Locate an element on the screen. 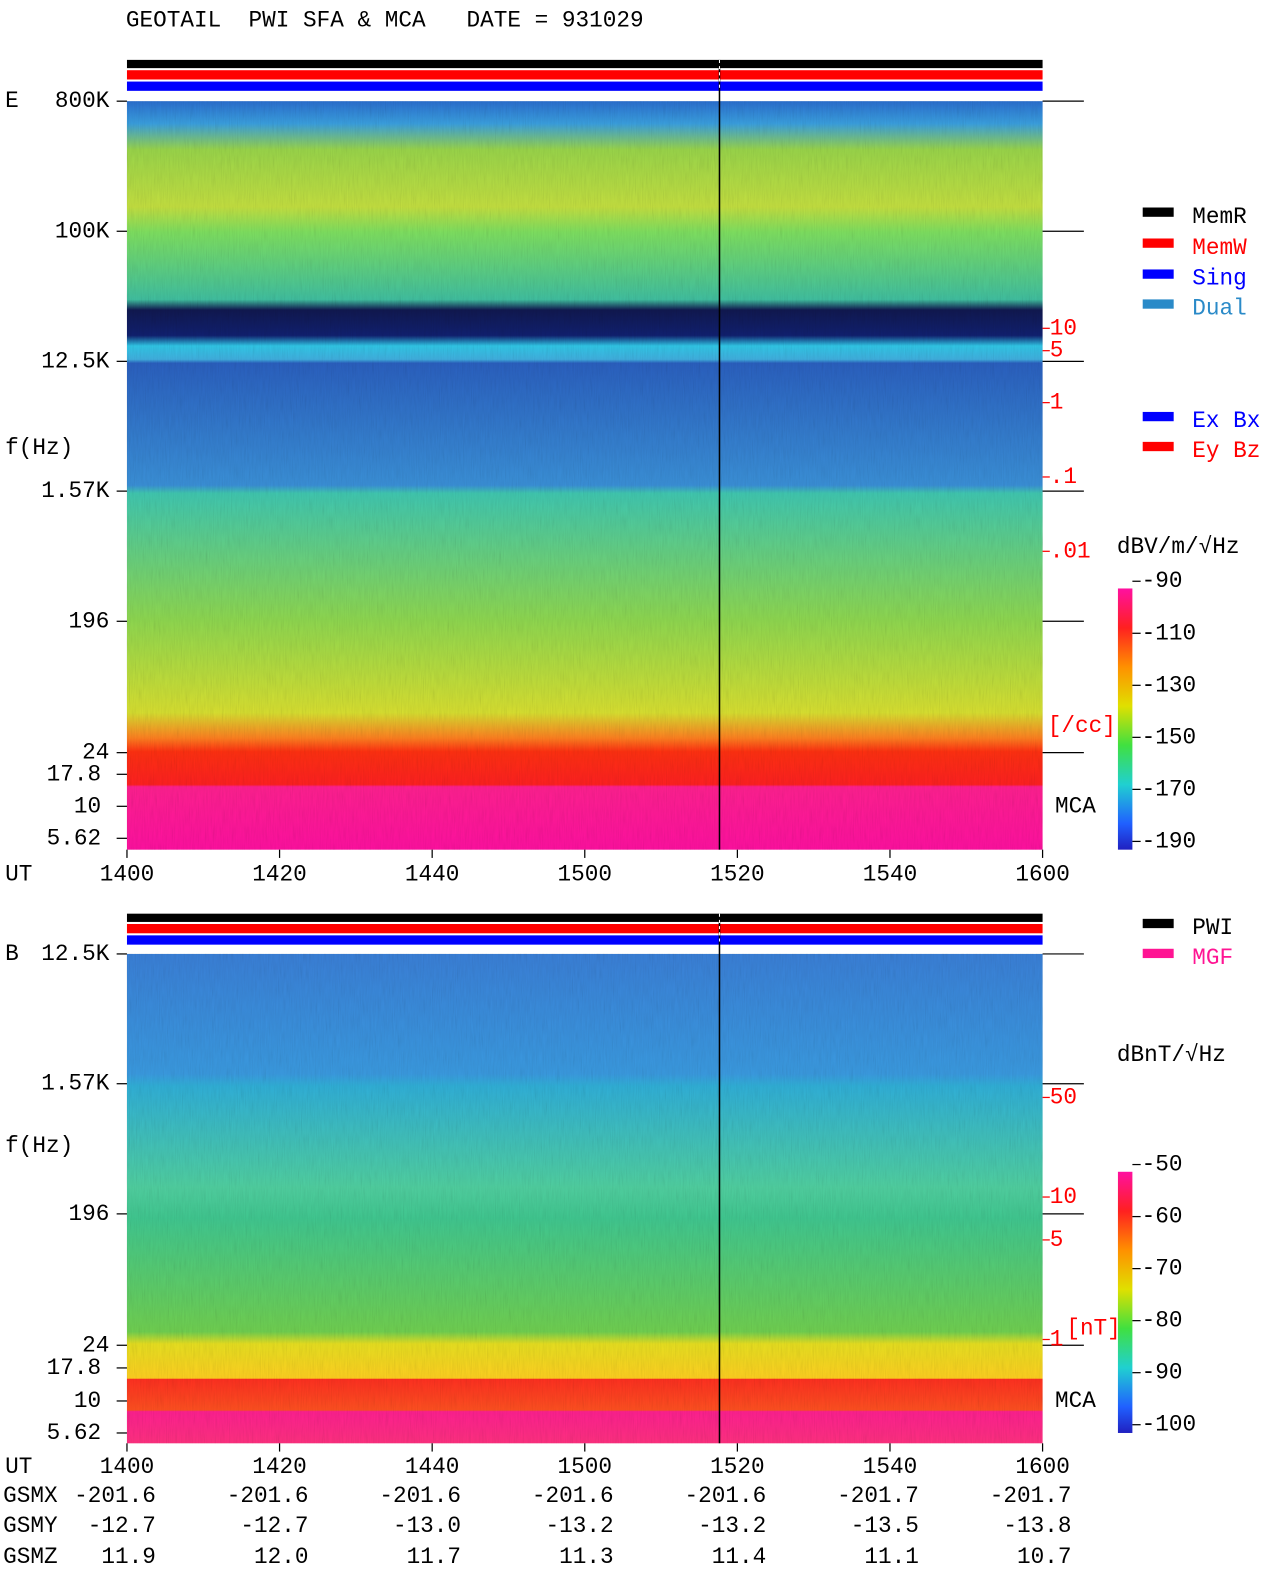 This screenshot has height=1593, width=1280. orbit-value: -13.8 is located at coordinates (1037, 1526).